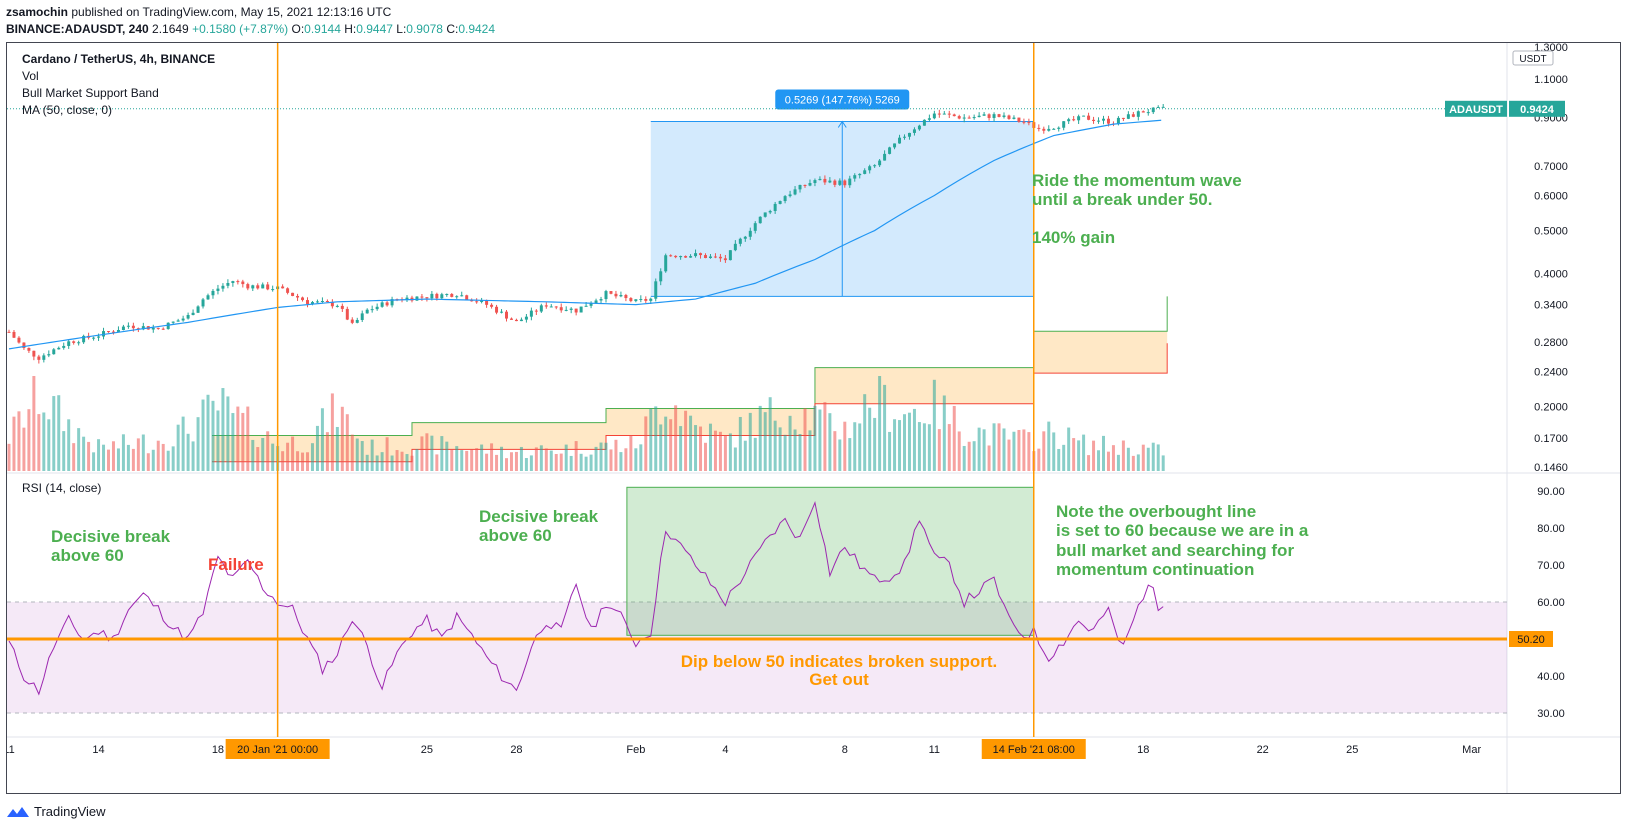  Describe the element at coordinates (1122, 199) in the screenshot. I see `ride-annotation-line2: until a break under 50.` at that location.